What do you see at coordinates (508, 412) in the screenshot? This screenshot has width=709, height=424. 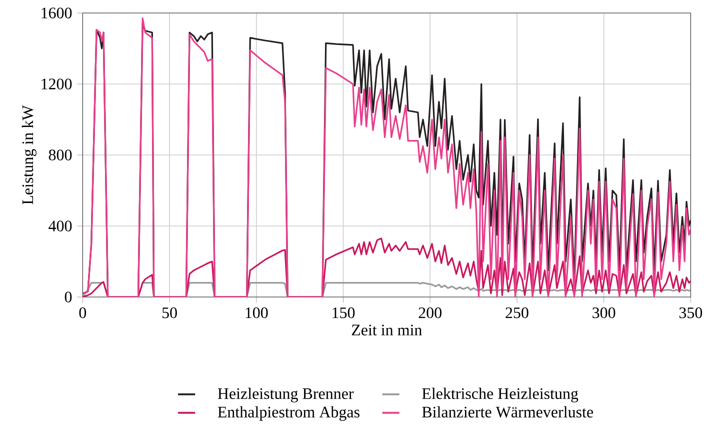 I see `legend-label: Bilanzierte Wärmeverluste` at bounding box center [508, 412].